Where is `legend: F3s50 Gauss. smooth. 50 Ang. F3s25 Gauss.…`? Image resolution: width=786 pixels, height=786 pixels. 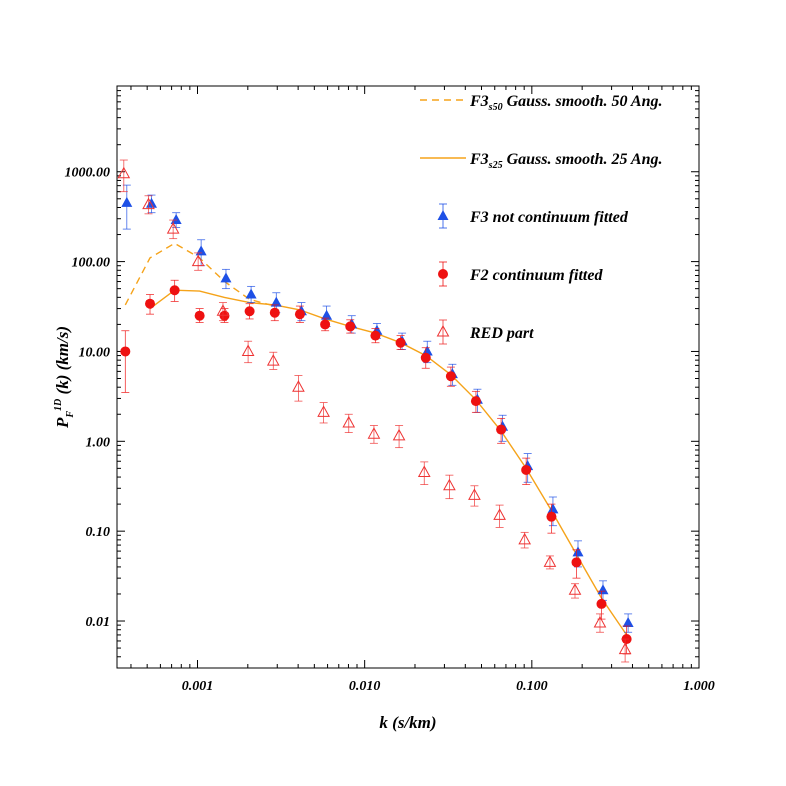 legend: F3s50 Gauss. smooth. 50 Ang. F3s25 Gauss.… is located at coordinates (541, 219).